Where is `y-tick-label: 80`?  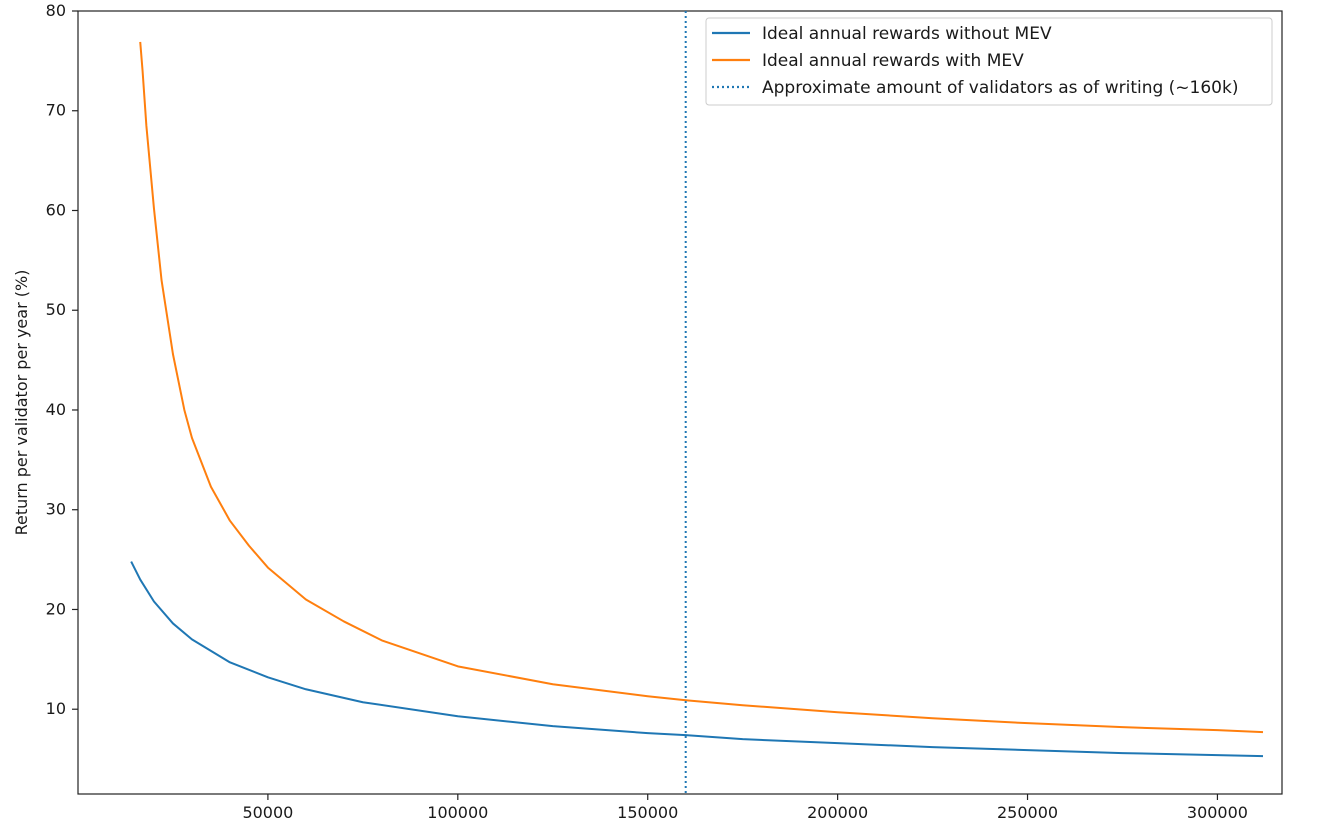 y-tick-label: 80 is located at coordinates (56, 10).